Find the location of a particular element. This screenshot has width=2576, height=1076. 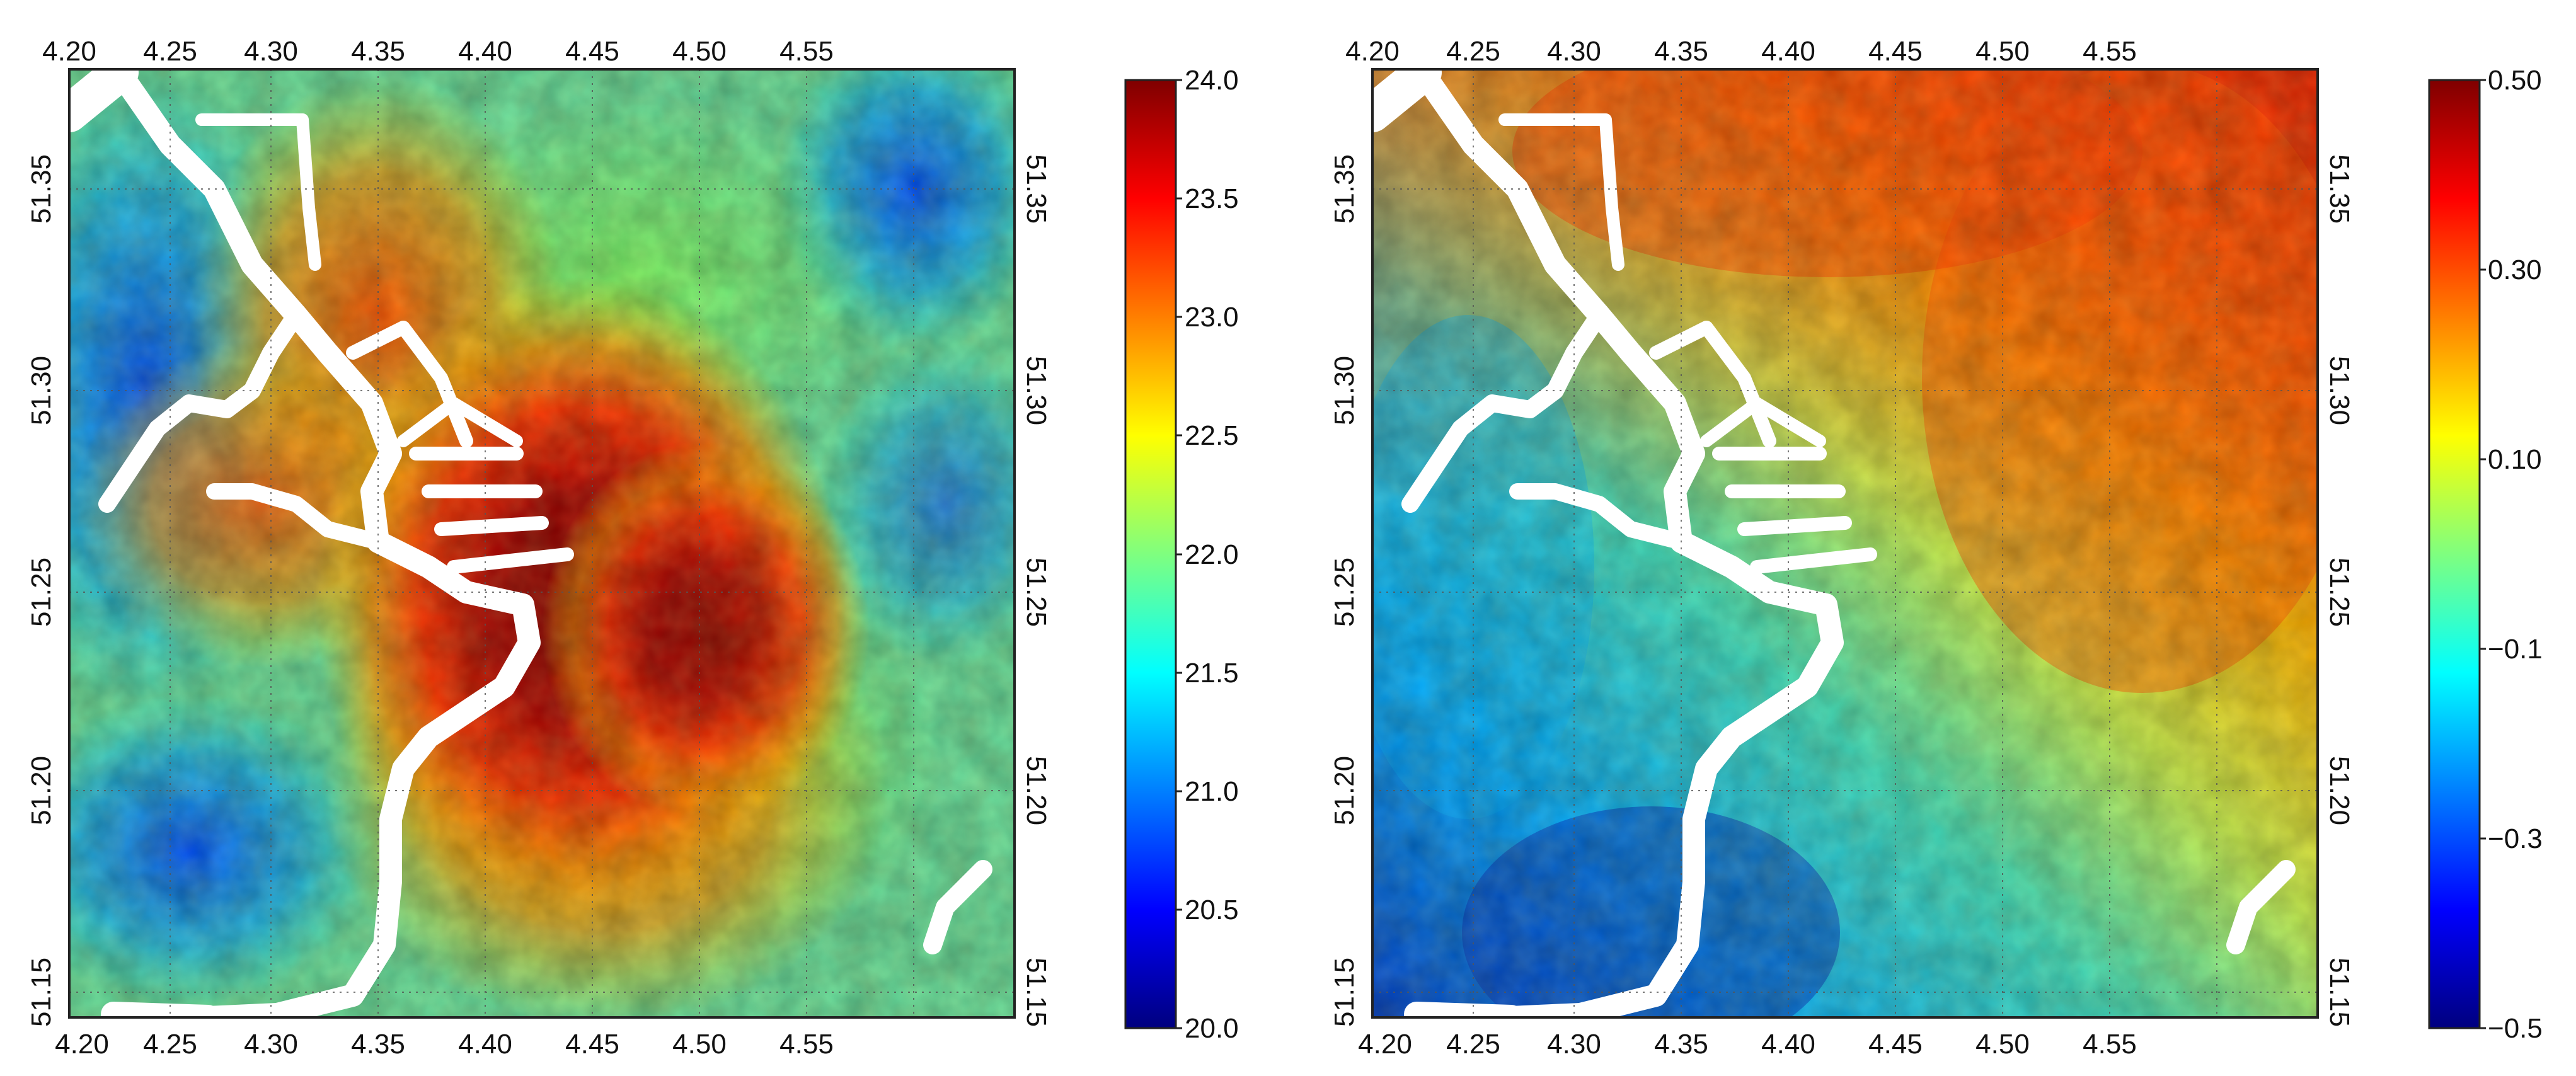

colorbar-label: 22.5 is located at coordinates (1212, 435).